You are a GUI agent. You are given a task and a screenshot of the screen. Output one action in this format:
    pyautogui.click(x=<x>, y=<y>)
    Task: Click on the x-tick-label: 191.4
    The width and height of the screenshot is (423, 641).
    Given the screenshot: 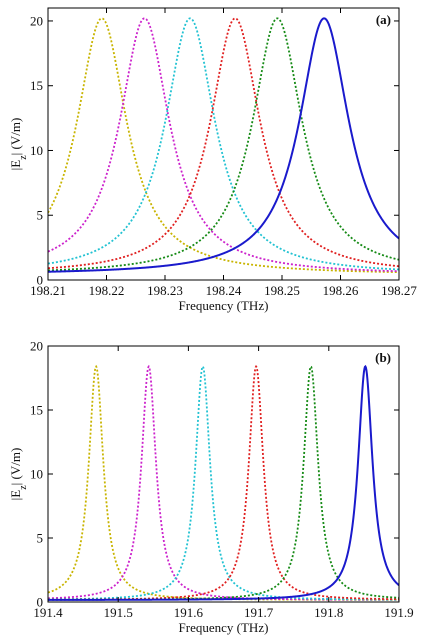 What is the action you would take?
    pyautogui.click(x=48, y=612)
    